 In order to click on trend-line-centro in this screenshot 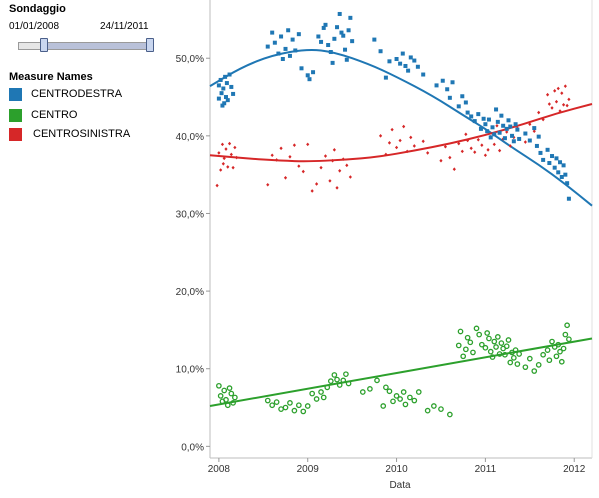, I will do `click(401, 372)`.